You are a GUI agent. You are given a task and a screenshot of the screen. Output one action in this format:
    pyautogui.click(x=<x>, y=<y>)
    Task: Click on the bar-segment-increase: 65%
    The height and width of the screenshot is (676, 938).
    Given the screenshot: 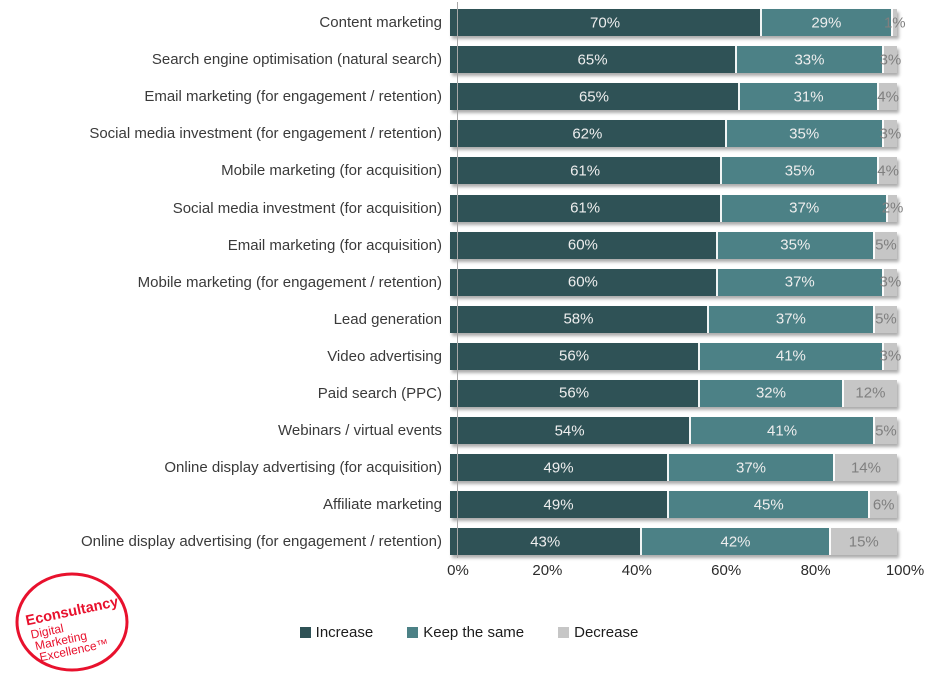 What is the action you would take?
    pyautogui.click(x=593, y=60)
    